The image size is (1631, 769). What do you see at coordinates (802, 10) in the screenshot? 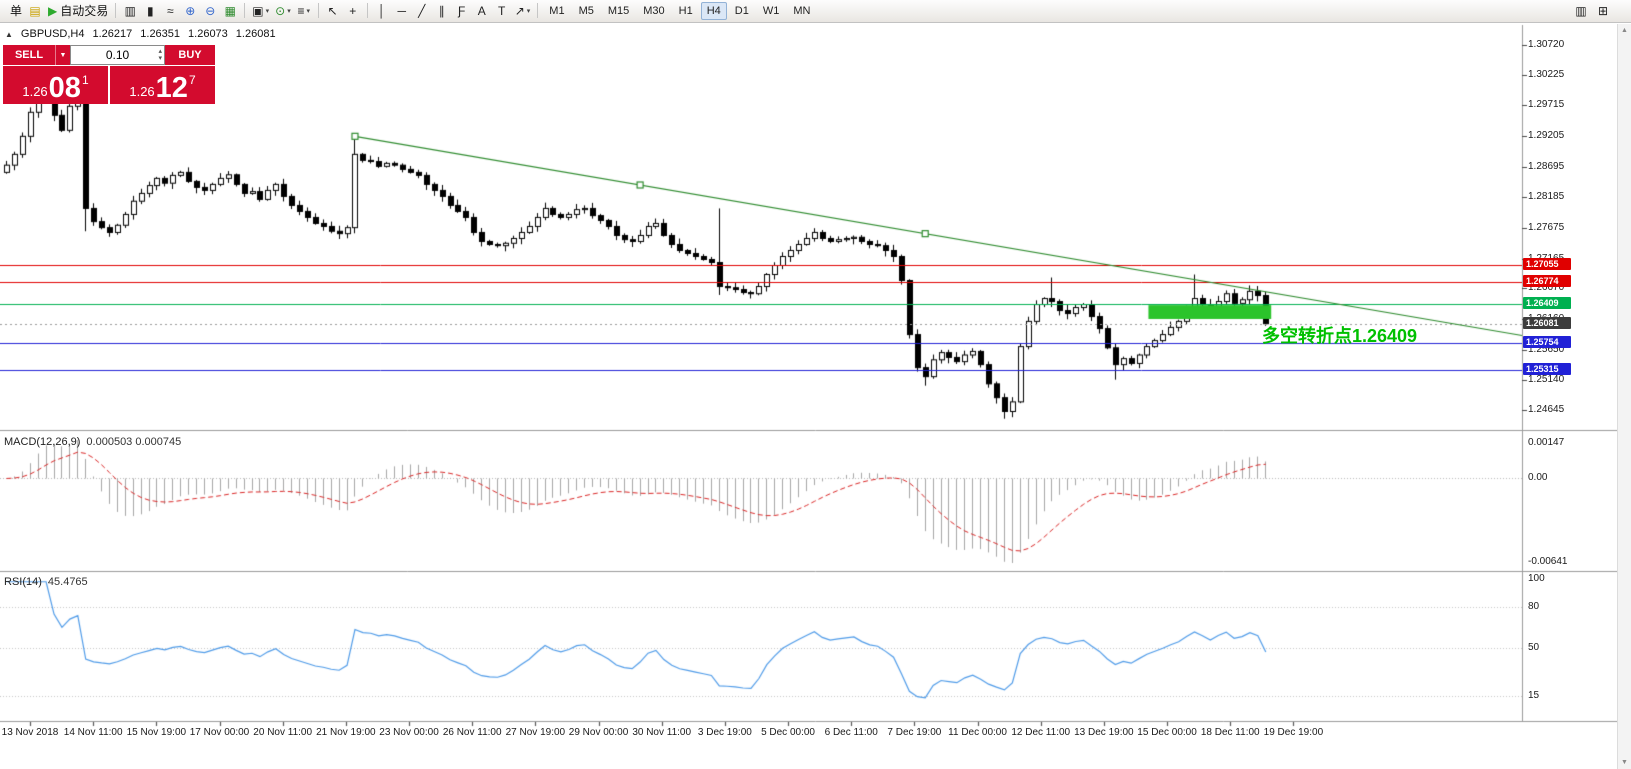
I see `timeframe-mn-button: MN` at bounding box center [802, 10].